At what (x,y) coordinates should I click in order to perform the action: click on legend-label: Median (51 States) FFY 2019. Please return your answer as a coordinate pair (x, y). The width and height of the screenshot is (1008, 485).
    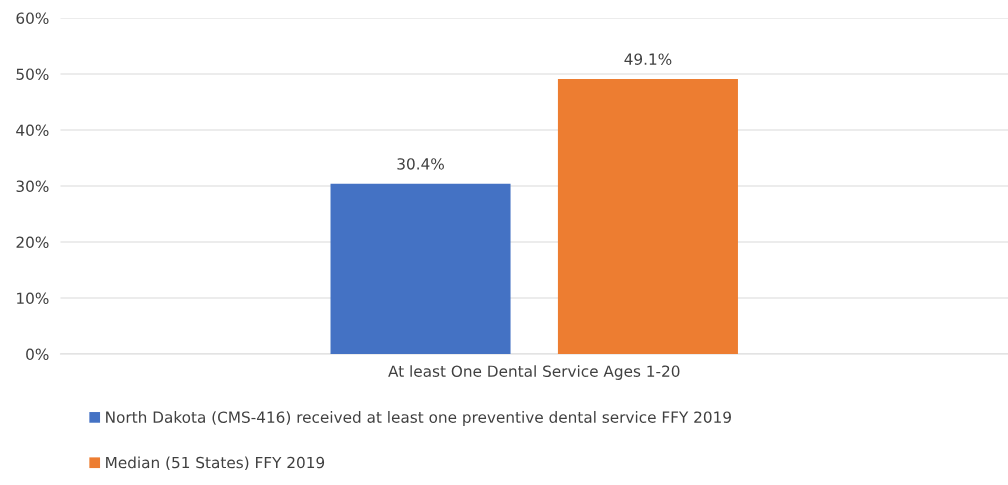
    Looking at the image, I should click on (215, 463).